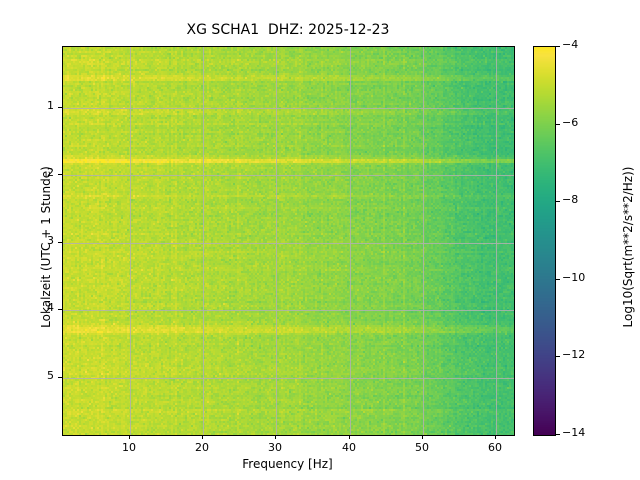 Image resolution: width=640 pixels, height=480 pixels. What do you see at coordinates (570, 44) in the screenshot?
I see `colorbar-tick-label: −4` at bounding box center [570, 44].